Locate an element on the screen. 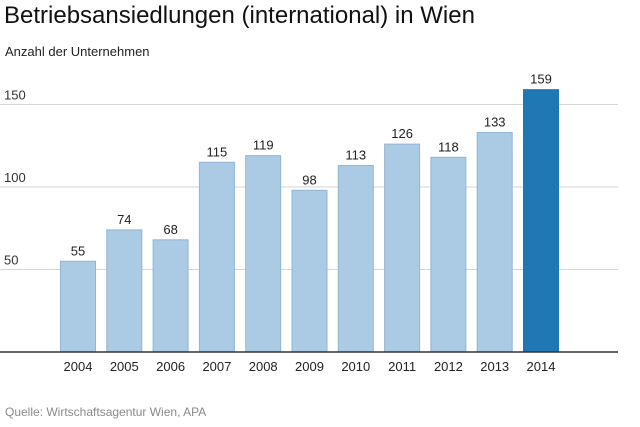 The width and height of the screenshot is (640, 427). x-tick-label-2011: 2011 is located at coordinates (402, 366).